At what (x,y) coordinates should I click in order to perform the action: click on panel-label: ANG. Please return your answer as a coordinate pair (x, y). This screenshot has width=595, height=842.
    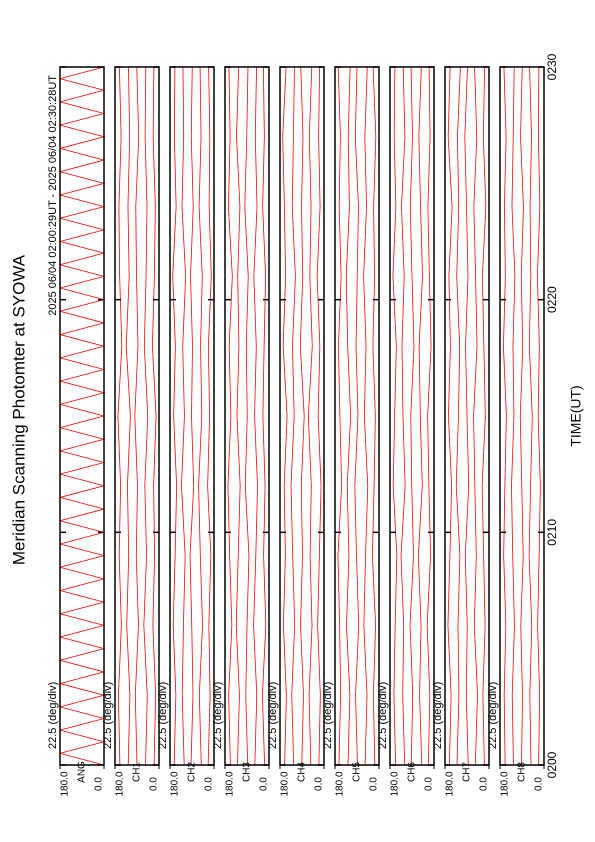
    Looking at the image, I should click on (82, 772).